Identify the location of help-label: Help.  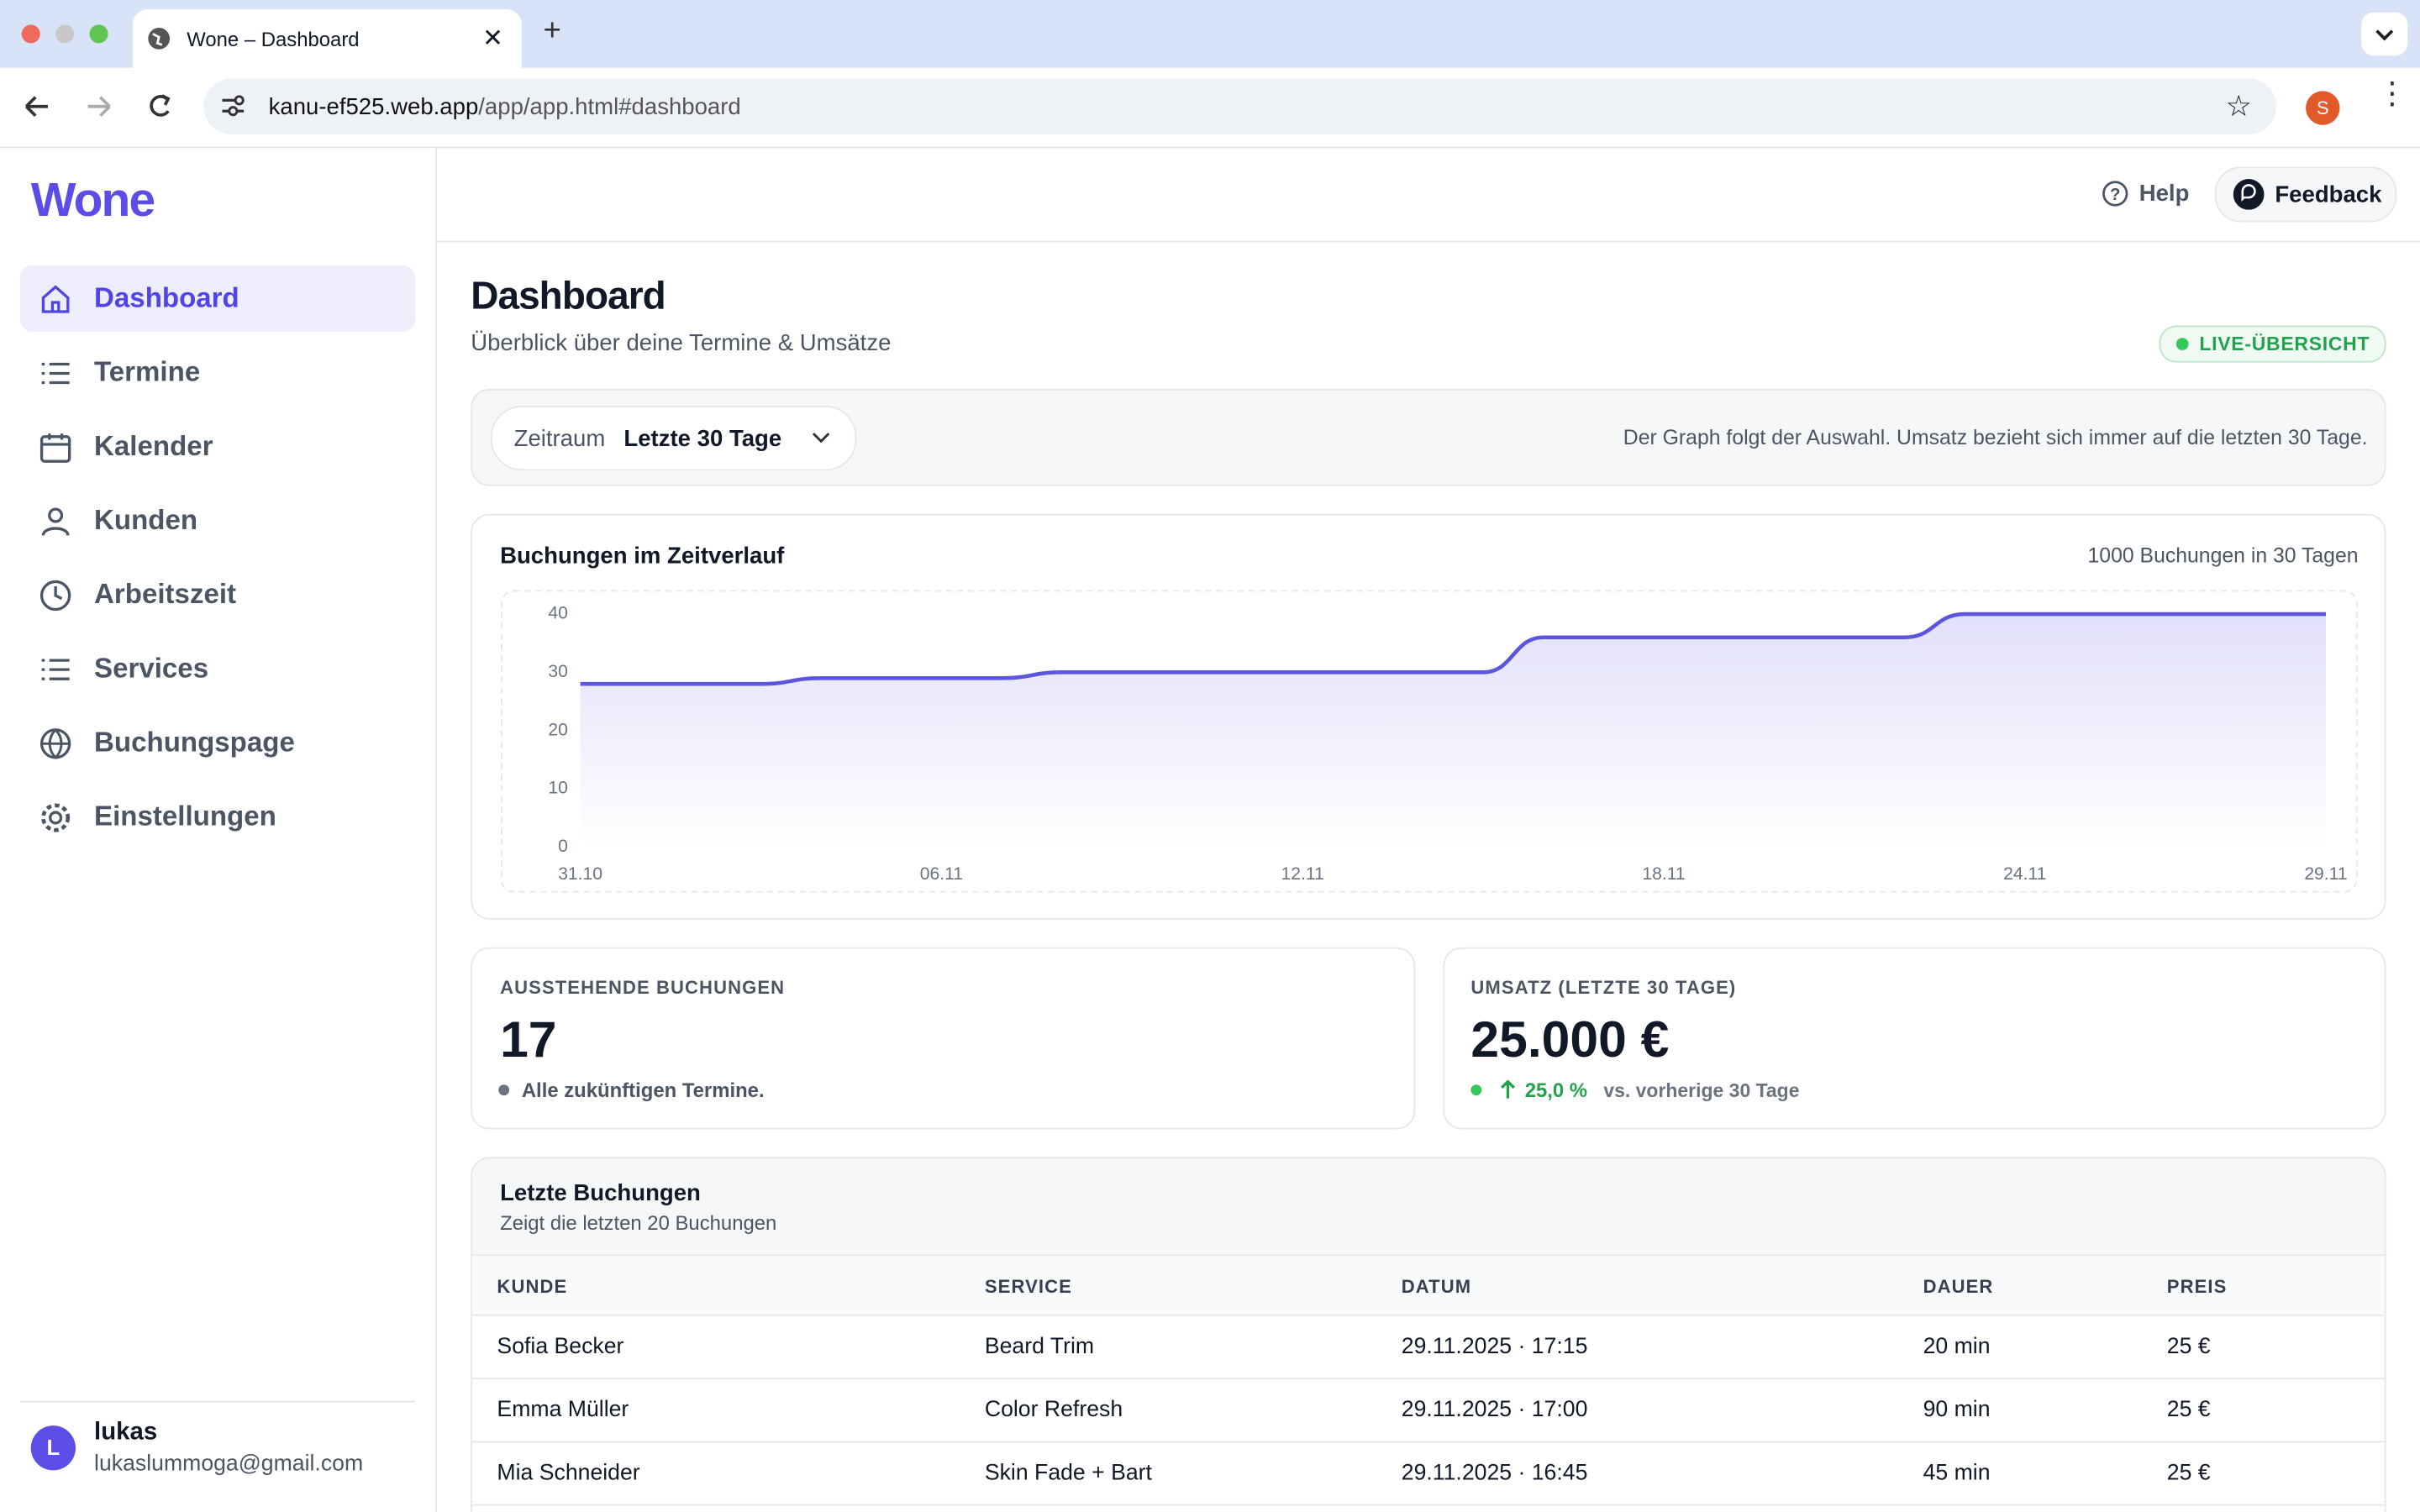
(2164, 193).